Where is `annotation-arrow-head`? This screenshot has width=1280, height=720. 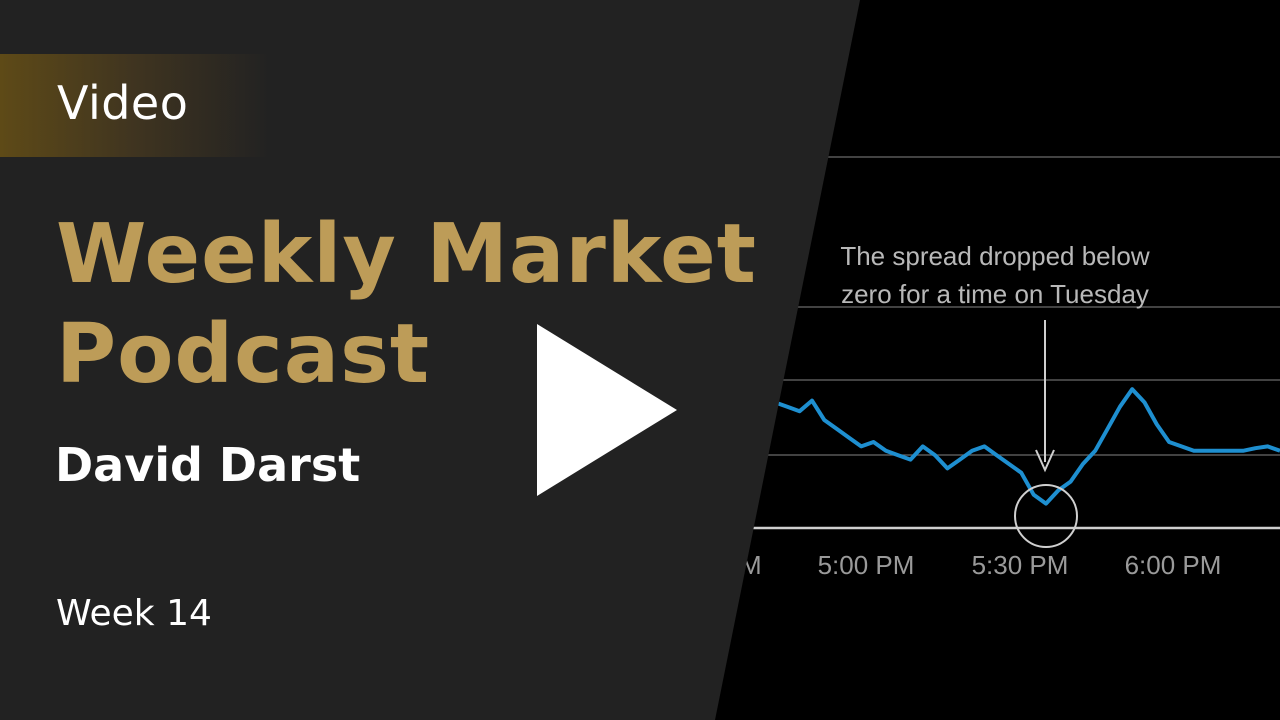
annotation-arrow-head is located at coordinates (1045, 461).